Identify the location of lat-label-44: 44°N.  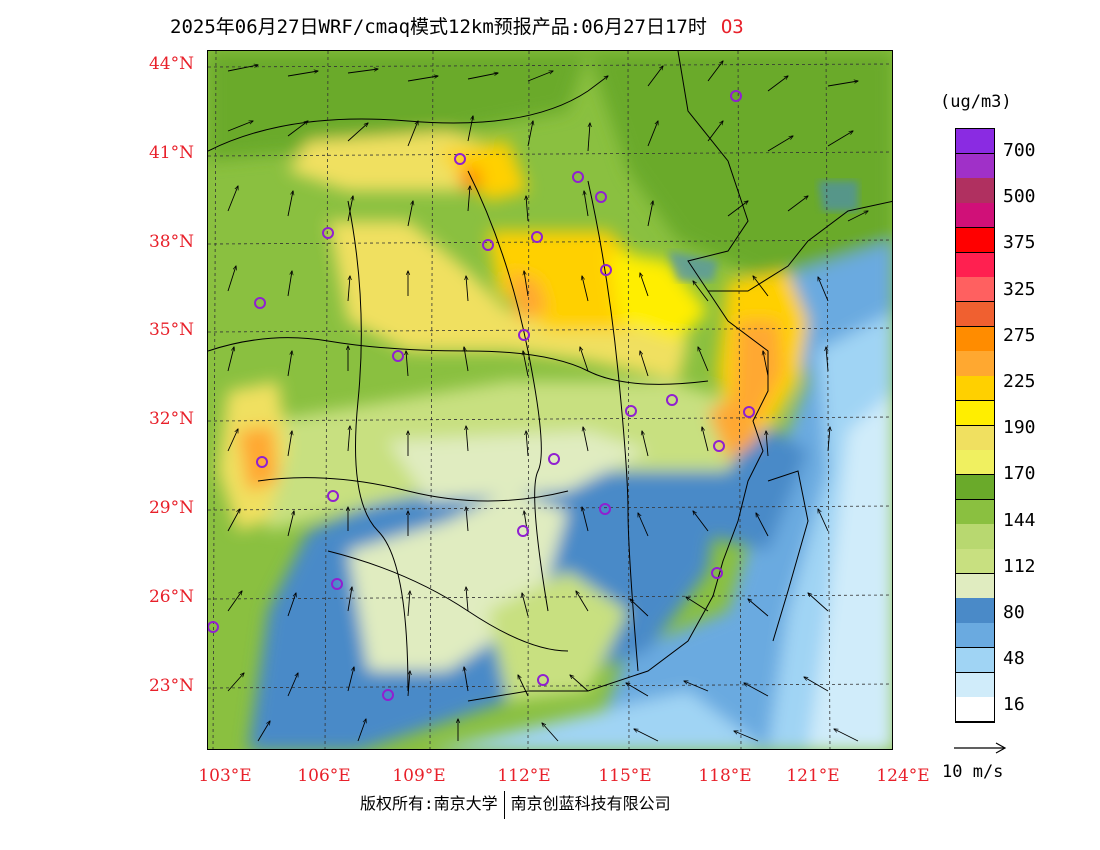
(171, 64).